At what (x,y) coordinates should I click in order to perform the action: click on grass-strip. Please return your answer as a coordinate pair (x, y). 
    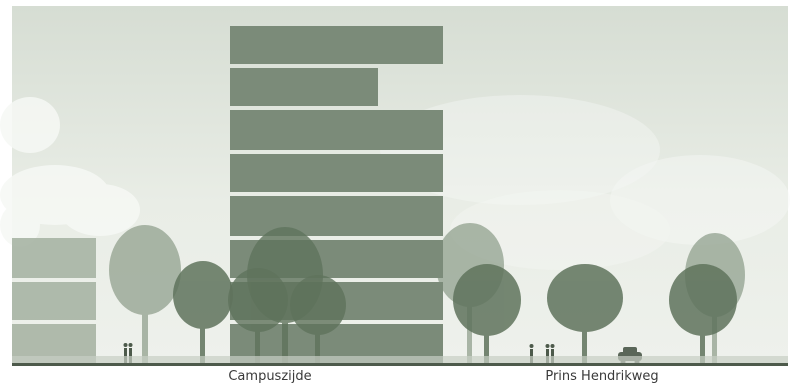
    Looking at the image, I should click on (400, 360).